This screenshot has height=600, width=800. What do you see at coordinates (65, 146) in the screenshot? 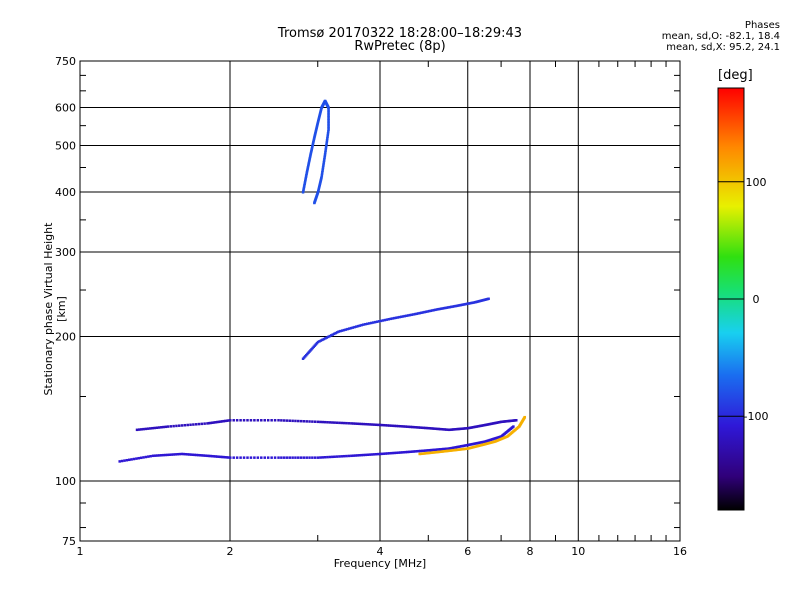
I see `y-tick-label: 500` at bounding box center [65, 146].